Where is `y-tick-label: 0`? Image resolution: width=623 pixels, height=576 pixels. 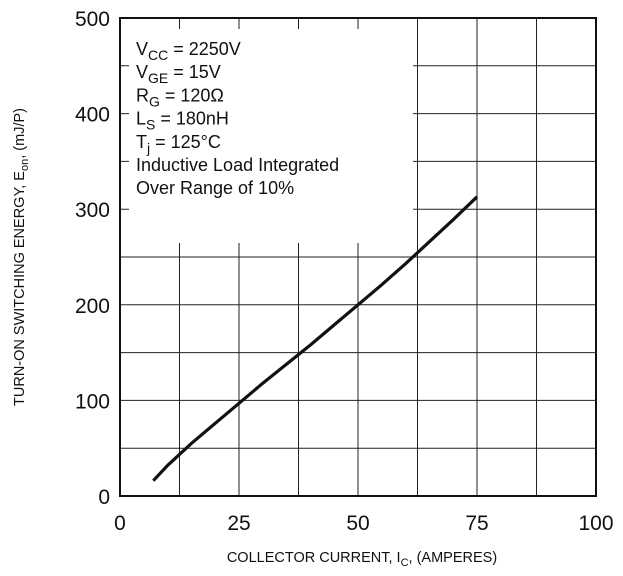
y-tick-label: 0 is located at coordinates (104, 497).